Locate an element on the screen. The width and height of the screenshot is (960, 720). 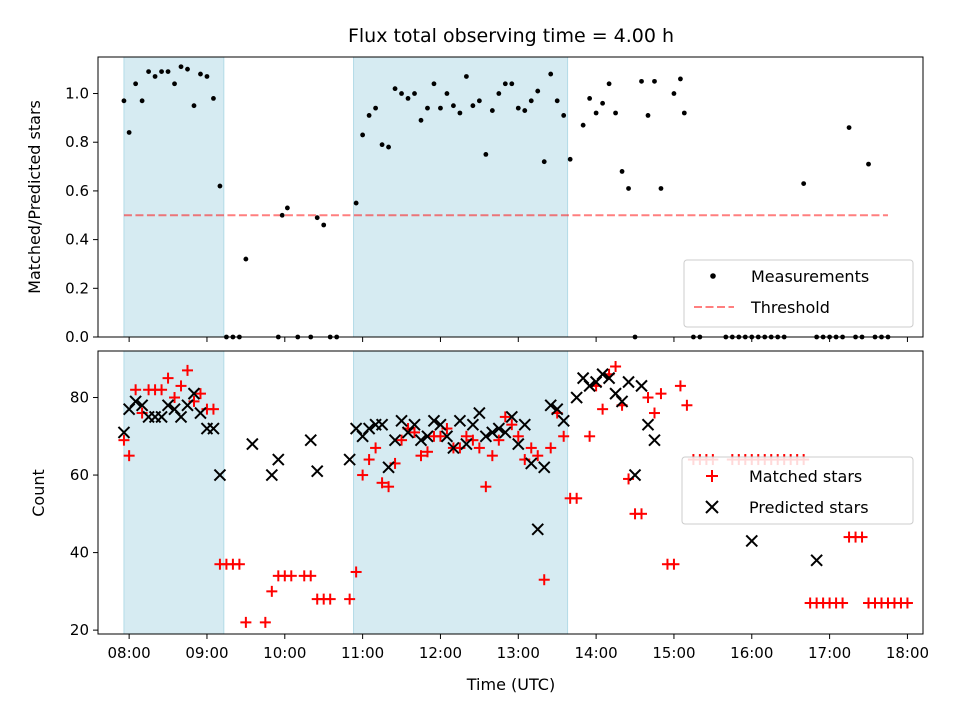
legend-matched-marker is located at coordinates (712, 476).